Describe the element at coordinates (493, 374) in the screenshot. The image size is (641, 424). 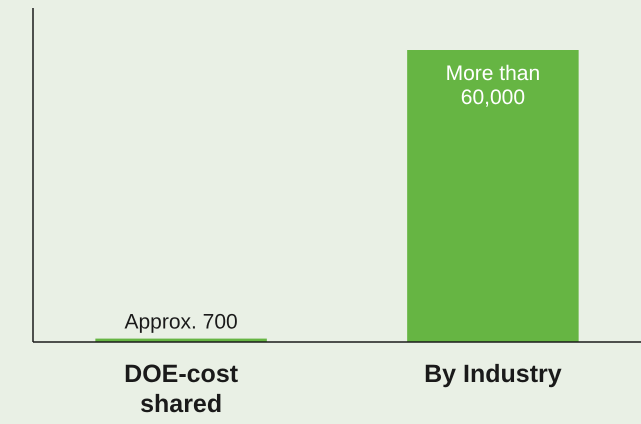
I see `x-tick-label: By Industry` at that location.